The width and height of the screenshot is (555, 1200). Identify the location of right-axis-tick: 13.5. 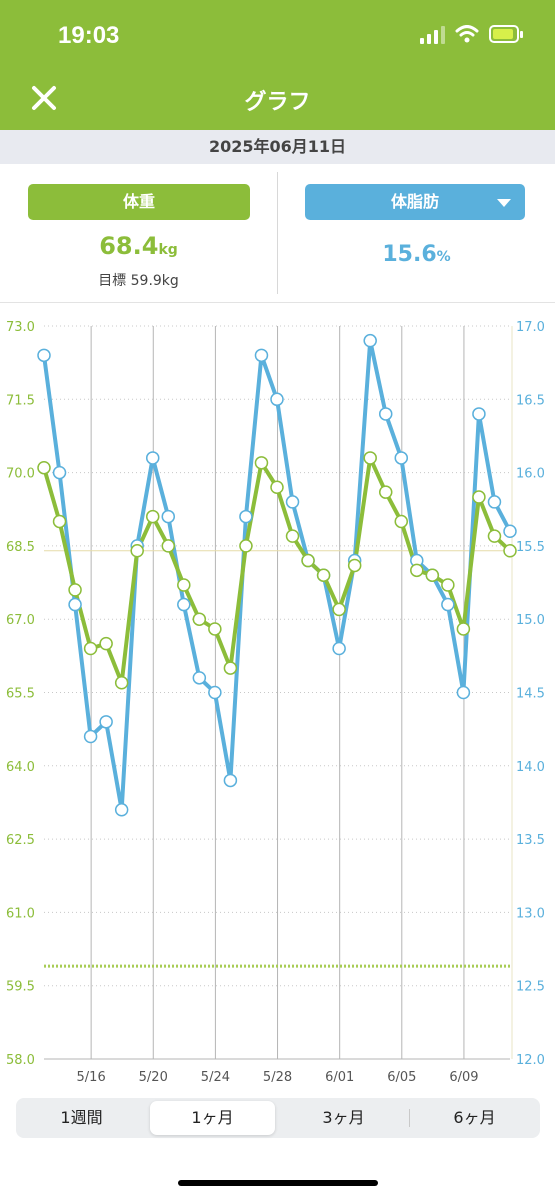
(530, 840).